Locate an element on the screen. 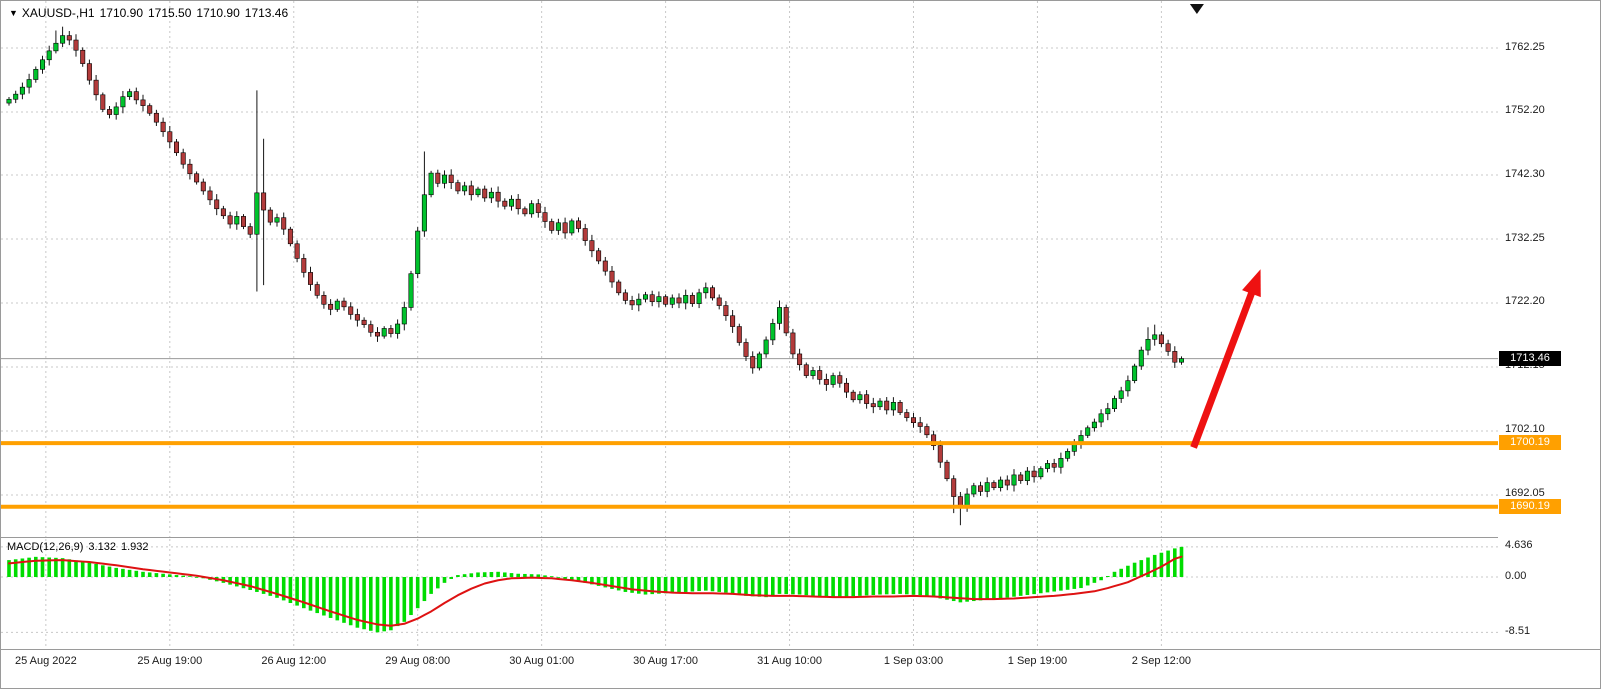 The height and width of the screenshot is (689, 1601). macd-histogram is located at coordinates (595, 589).